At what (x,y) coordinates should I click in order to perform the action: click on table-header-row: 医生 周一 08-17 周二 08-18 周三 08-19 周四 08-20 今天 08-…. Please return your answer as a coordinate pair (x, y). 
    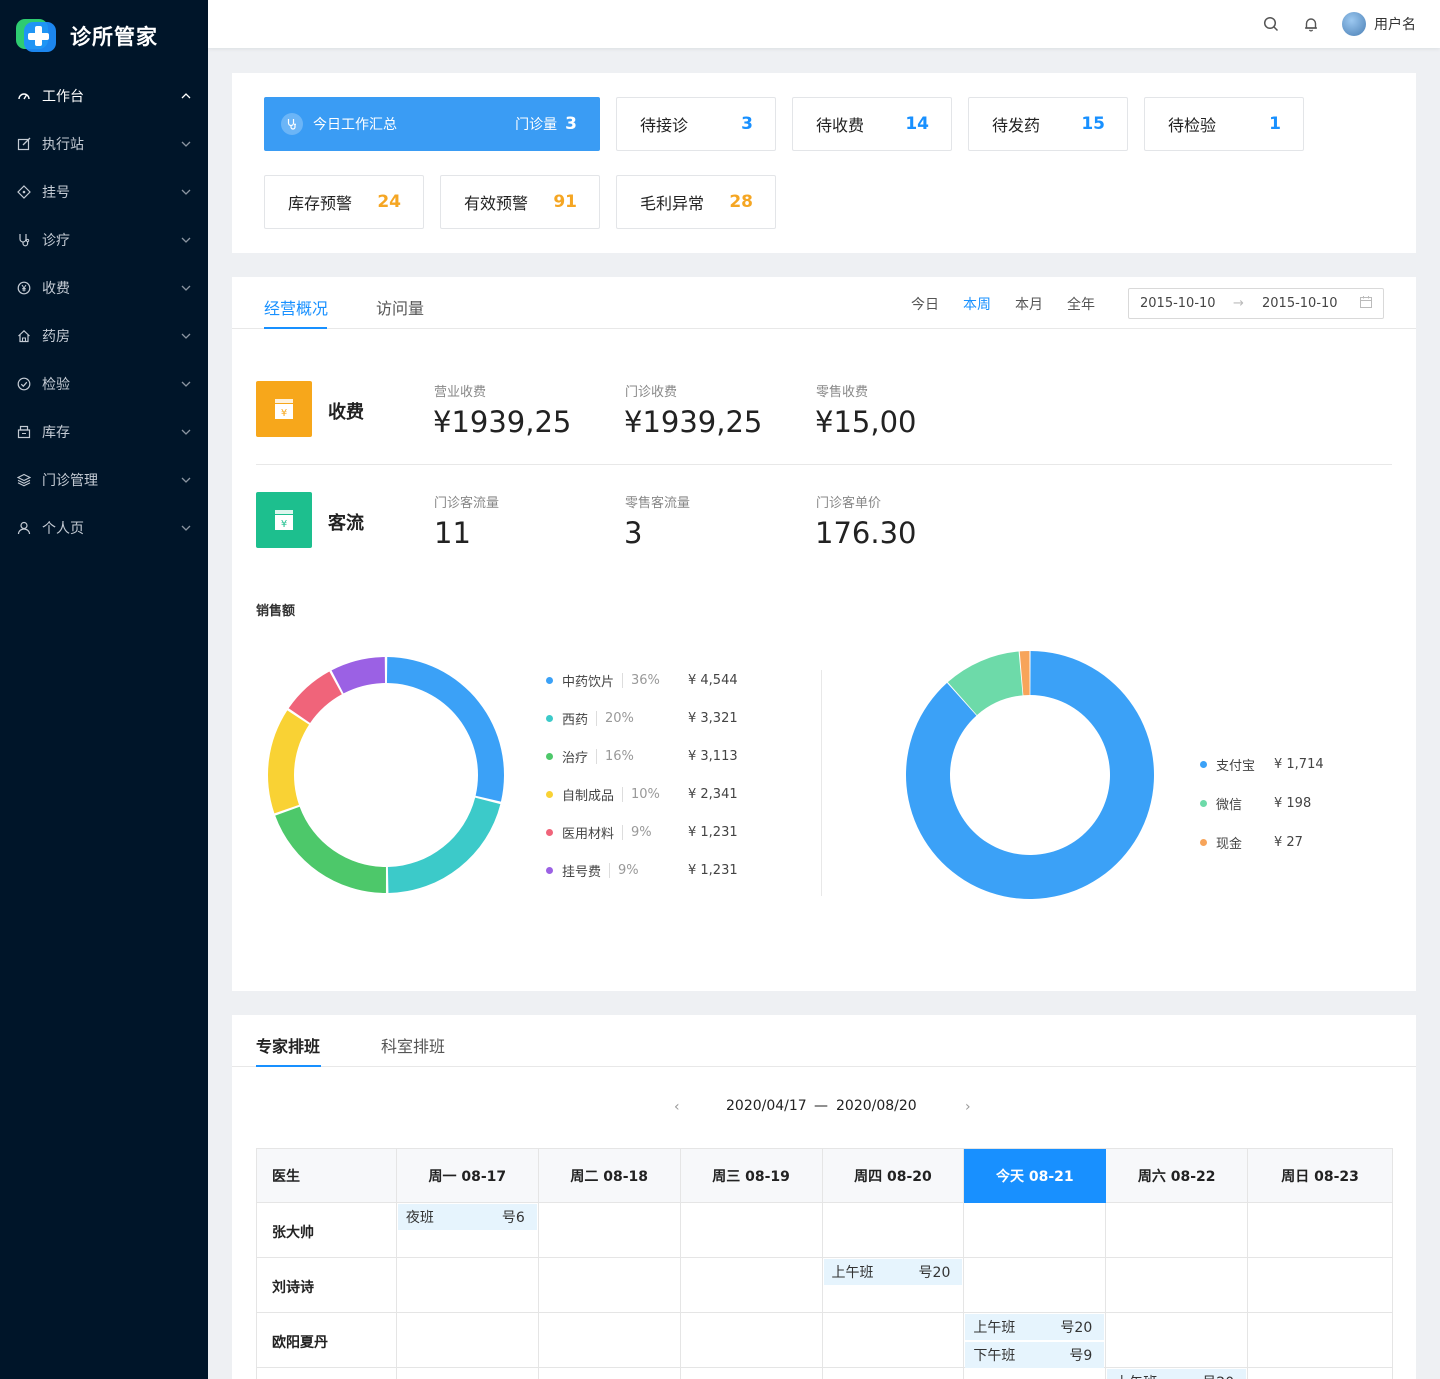
    Looking at the image, I should click on (825, 1176).